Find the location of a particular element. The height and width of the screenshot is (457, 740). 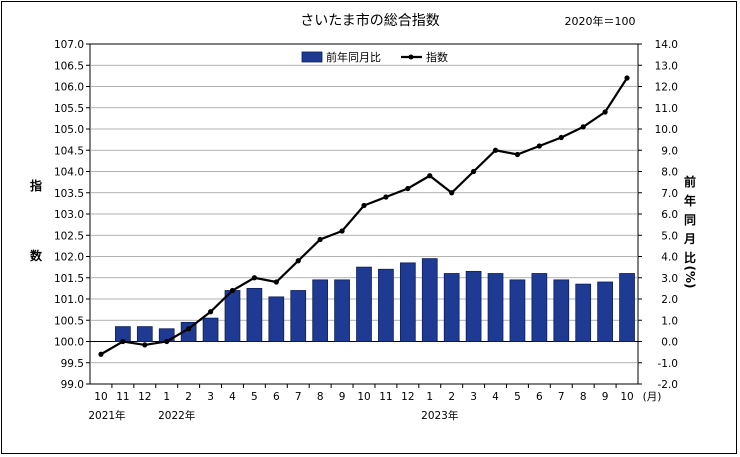

left-tick-label: 107.0 is located at coordinates (69, 45).